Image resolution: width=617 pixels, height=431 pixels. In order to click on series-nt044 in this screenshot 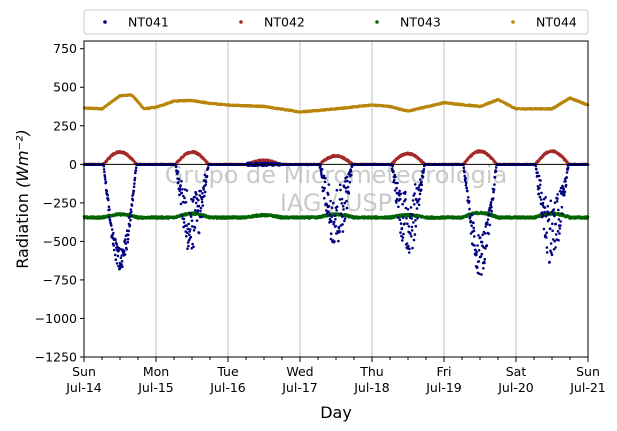, I will do `click(336, 103)`.